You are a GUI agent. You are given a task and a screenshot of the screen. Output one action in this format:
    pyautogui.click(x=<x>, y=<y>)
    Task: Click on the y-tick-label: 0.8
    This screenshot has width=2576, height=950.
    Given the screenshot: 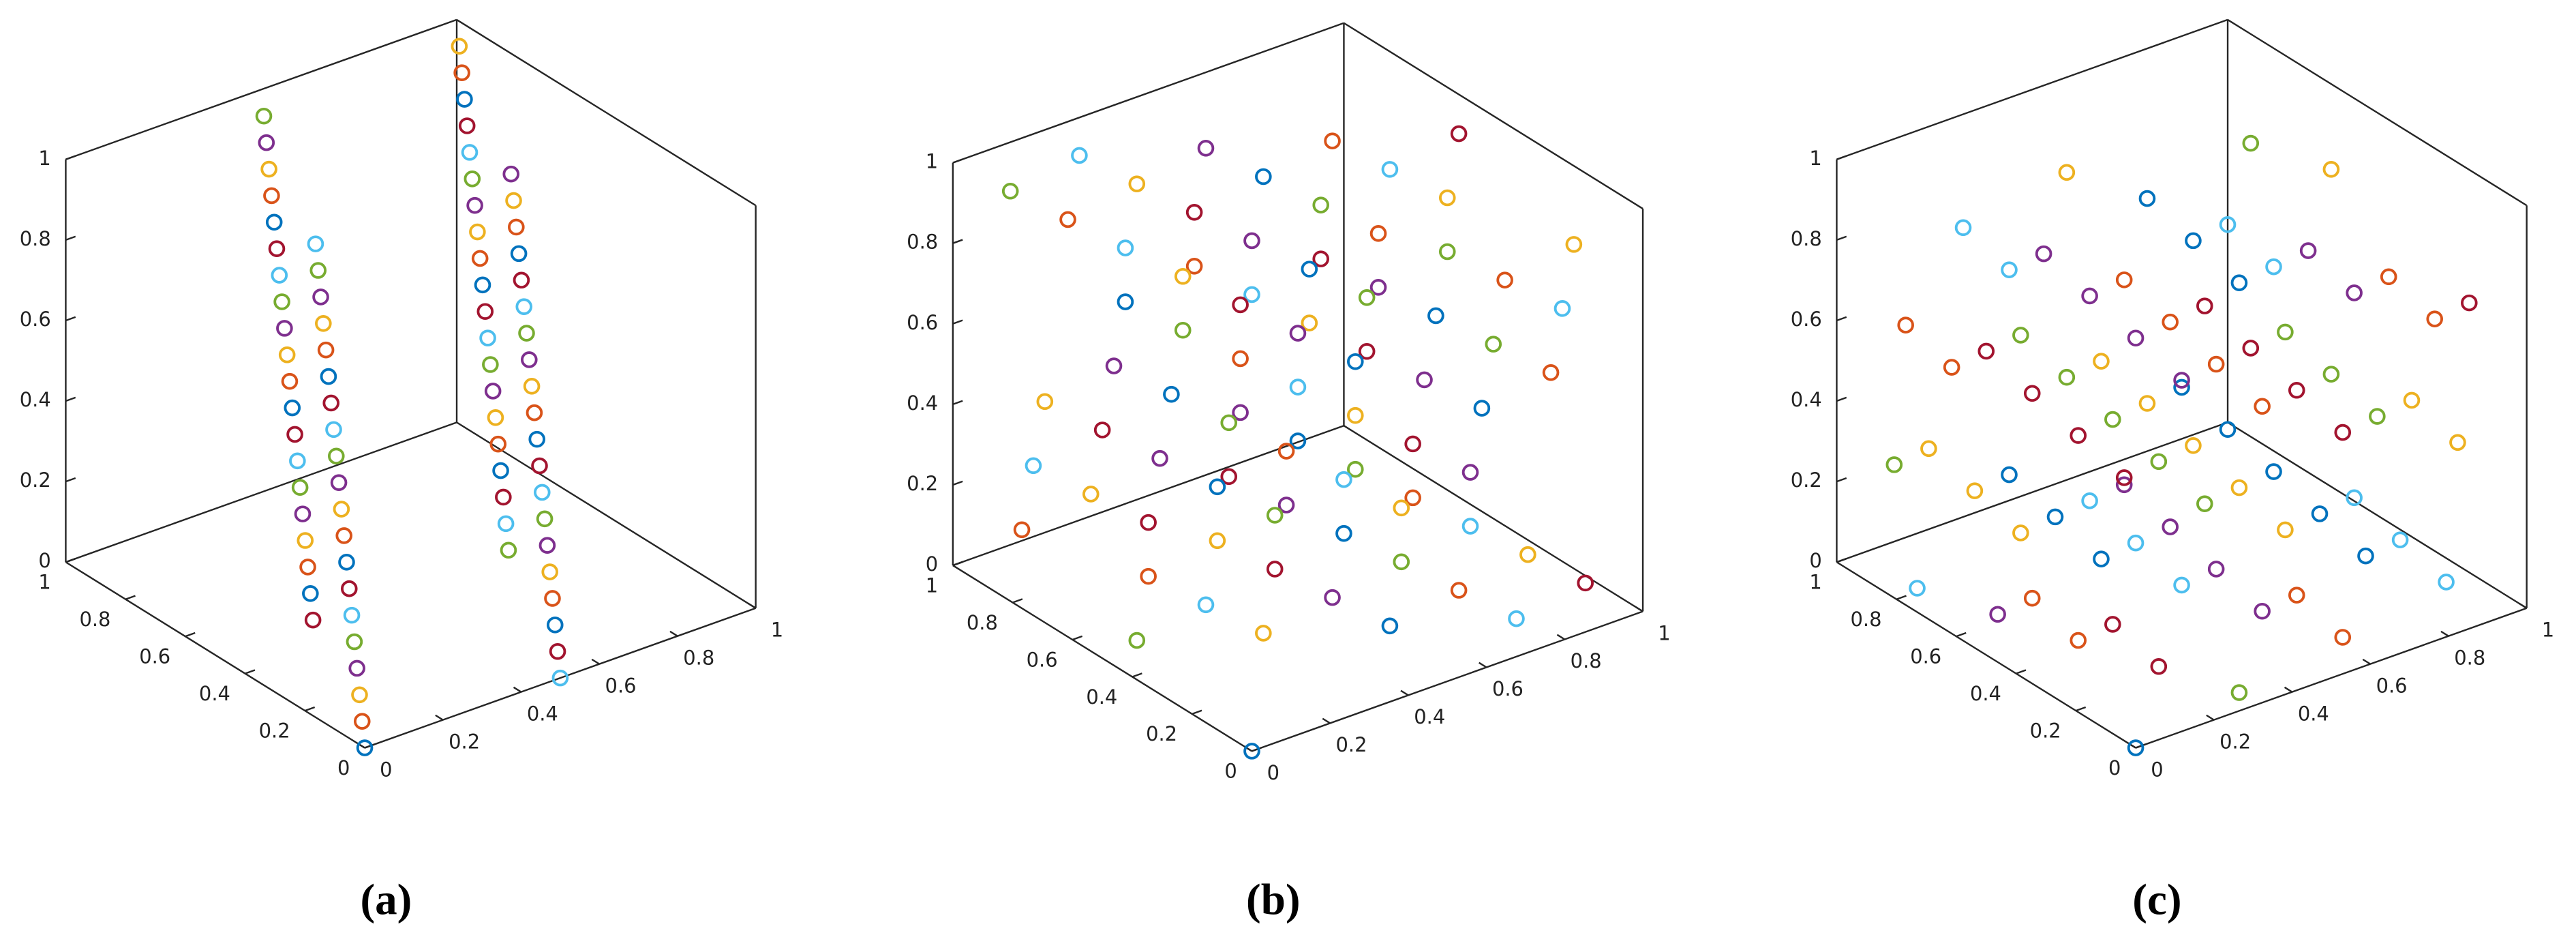 What is the action you would take?
    pyautogui.click(x=982, y=622)
    